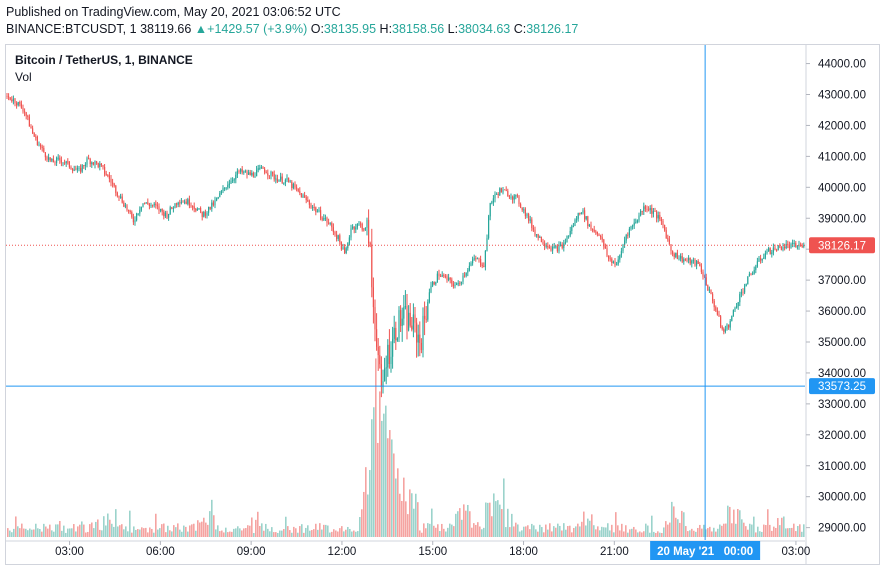 The width and height of the screenshot is (886, 572). I want to click on price-tick-label: 37000.00, so click(842, 281).